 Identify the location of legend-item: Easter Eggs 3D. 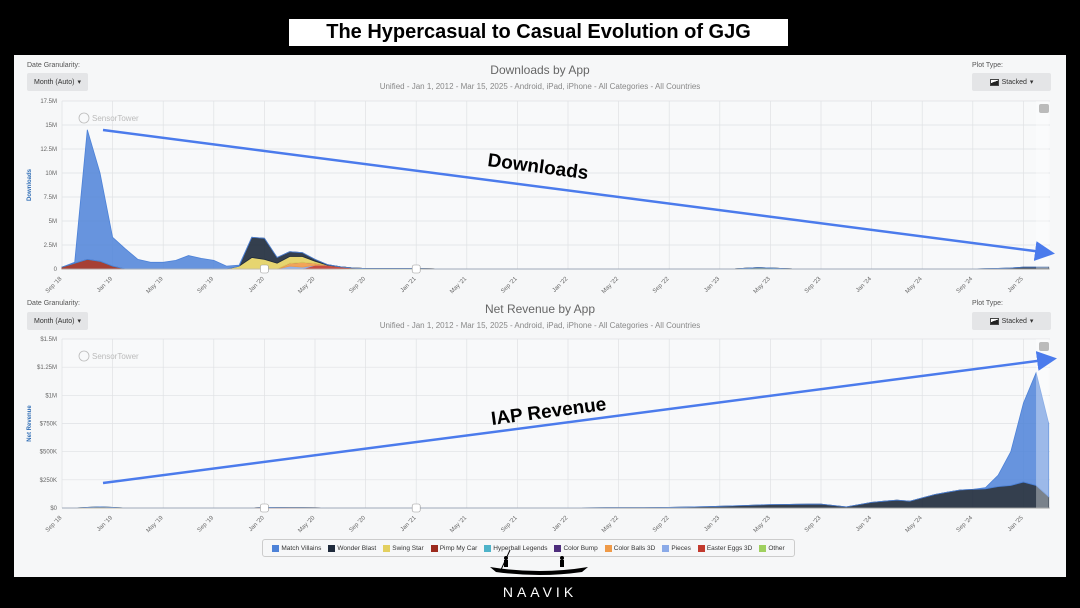
(725, 548).